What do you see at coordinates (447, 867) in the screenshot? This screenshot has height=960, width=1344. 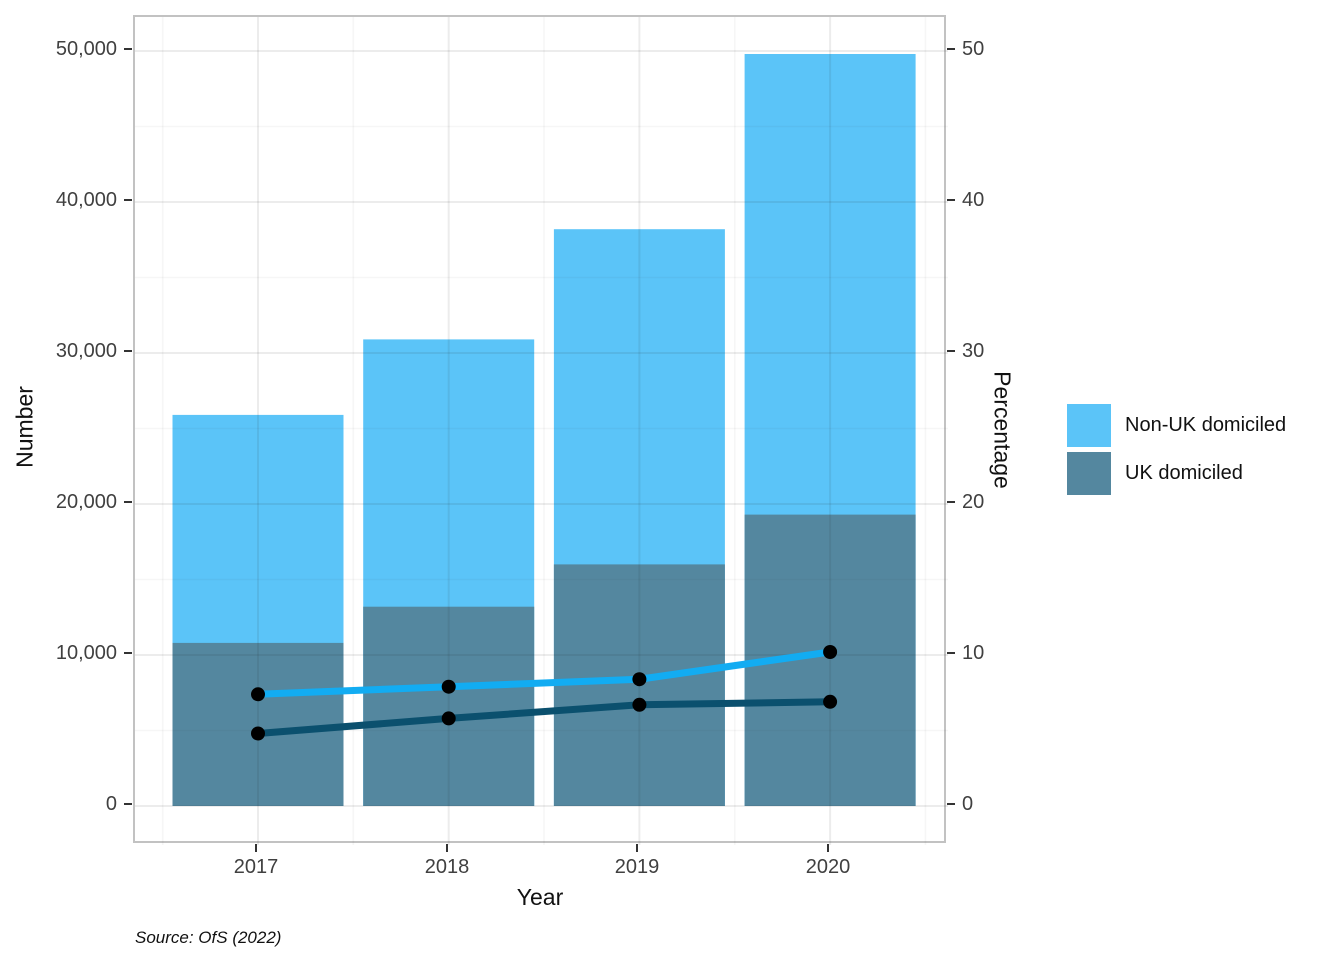 I see `x-axis-tick-label: 2018` at bounding box center [447, 867].